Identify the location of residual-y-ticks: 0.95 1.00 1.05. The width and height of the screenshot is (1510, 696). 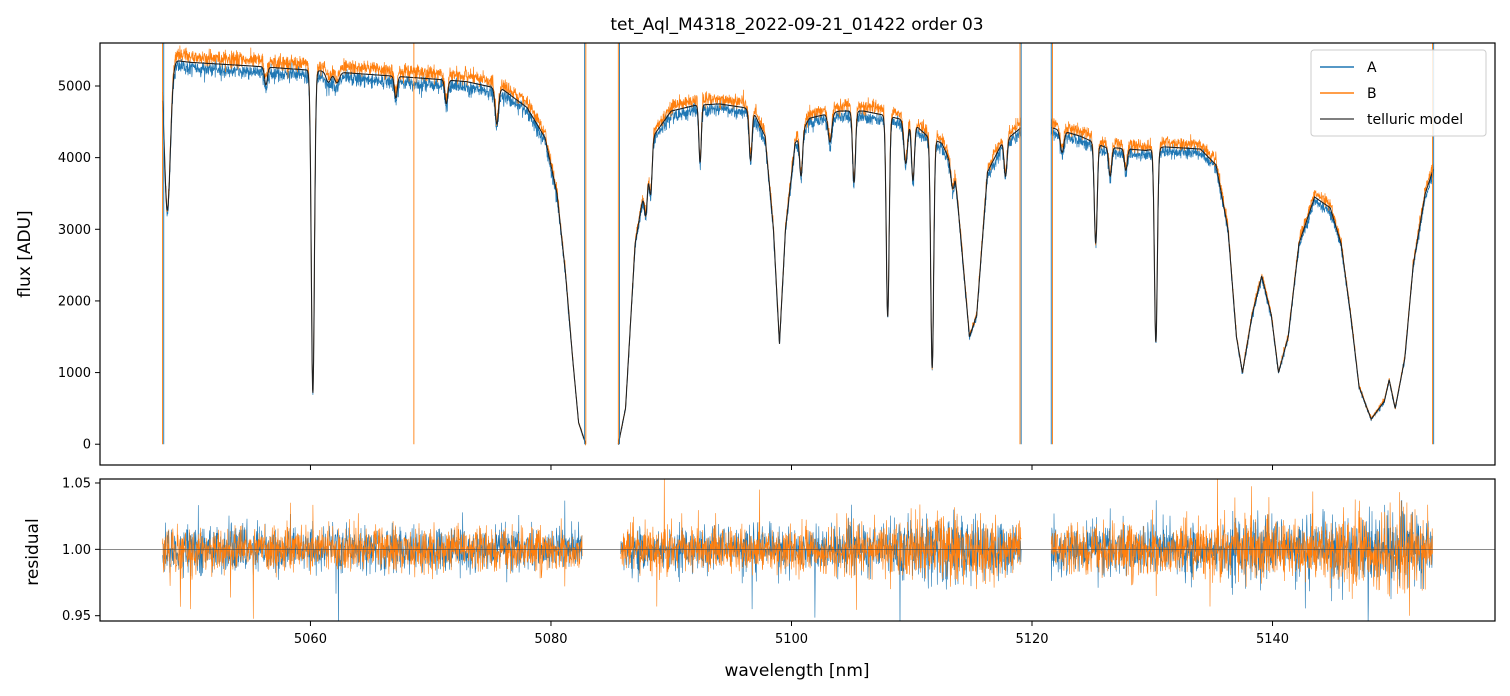
(81, 550).